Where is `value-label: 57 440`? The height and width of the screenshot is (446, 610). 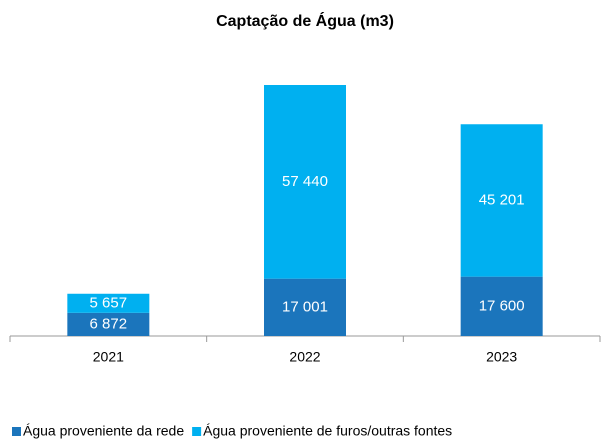
value-label: 57 440 is located at coordinates (305, 181).